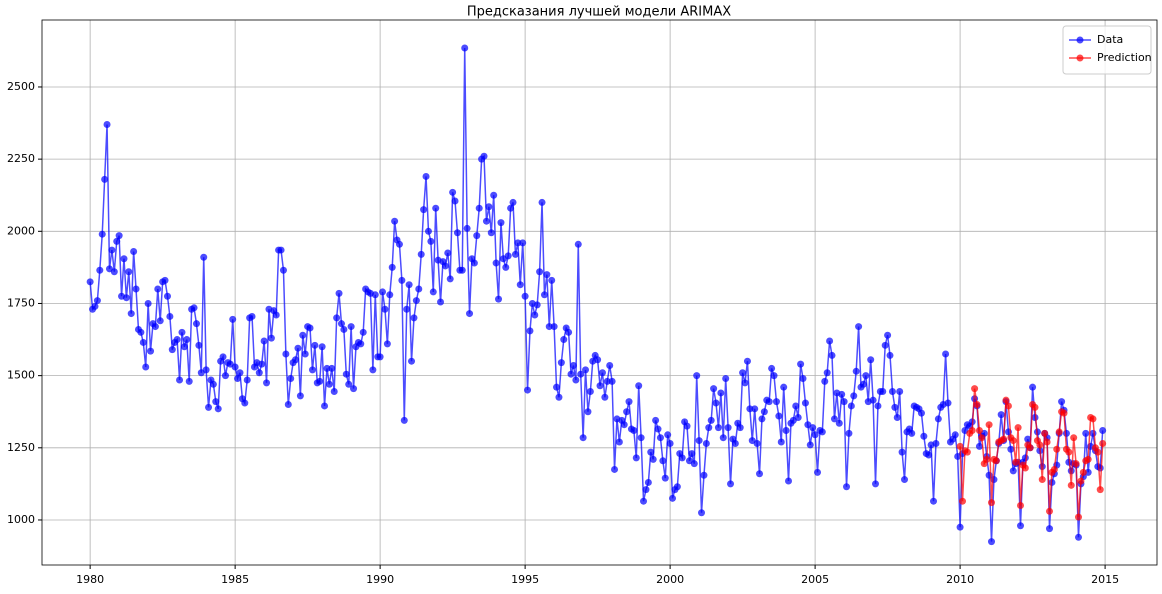  What do you see at coordinates (815, 579) in the screenshot?
I see `x-tick-label: 2005` at bounding box center [815, 579].